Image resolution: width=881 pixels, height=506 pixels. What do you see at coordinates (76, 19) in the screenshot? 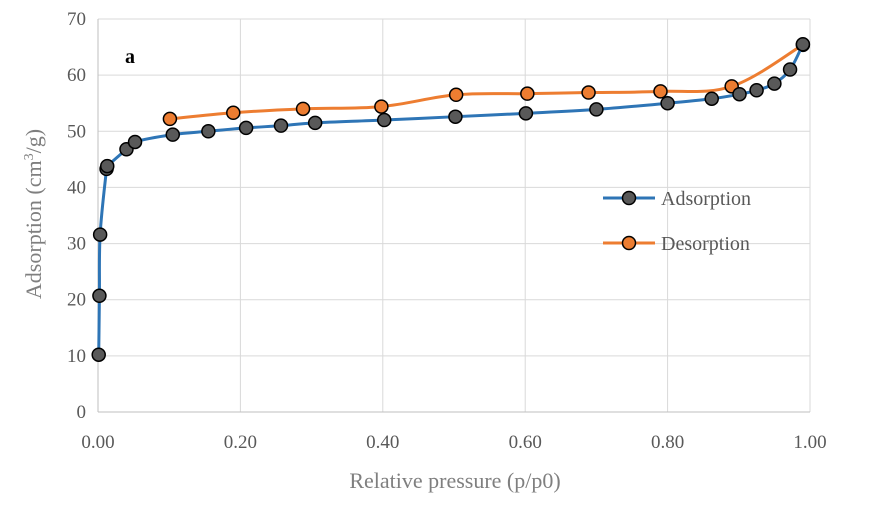
I see `y-tick-label: 70` at bounding box center [76, 19].